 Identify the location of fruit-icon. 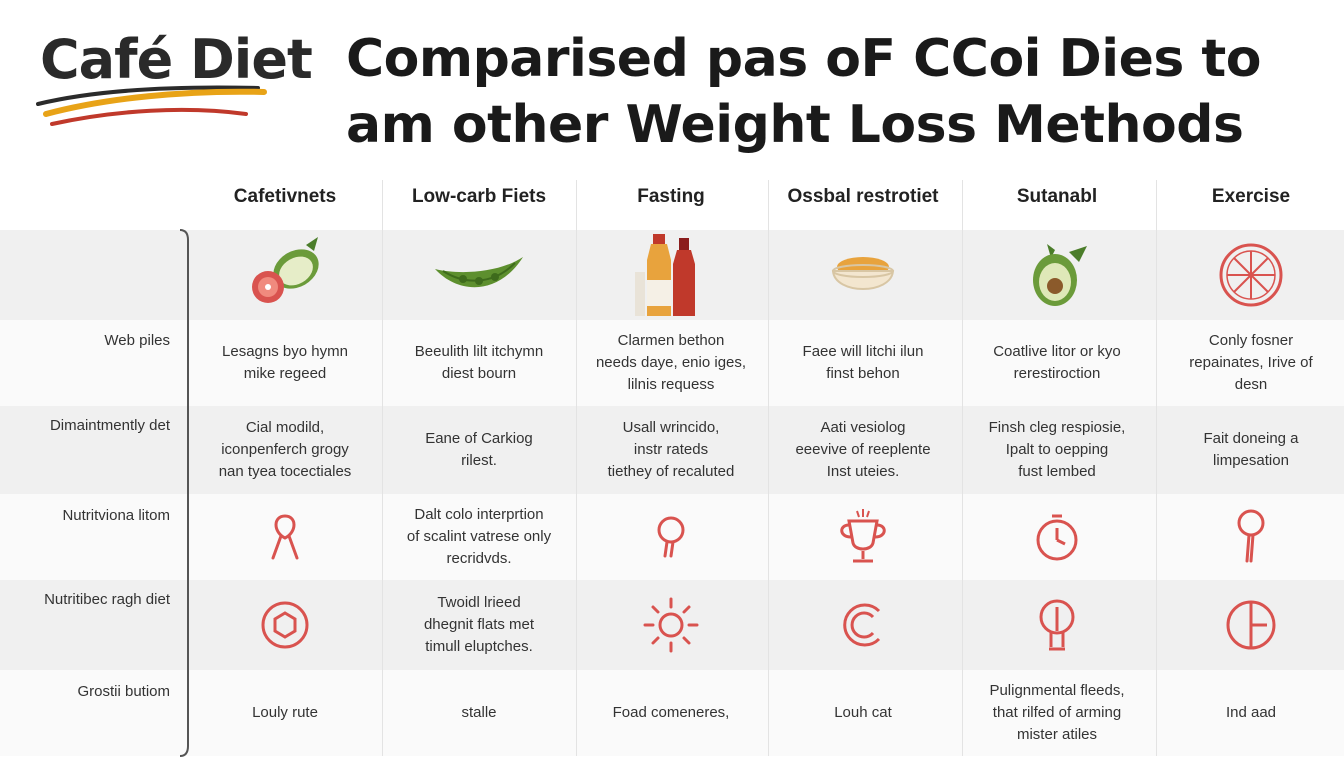
(285, 275).